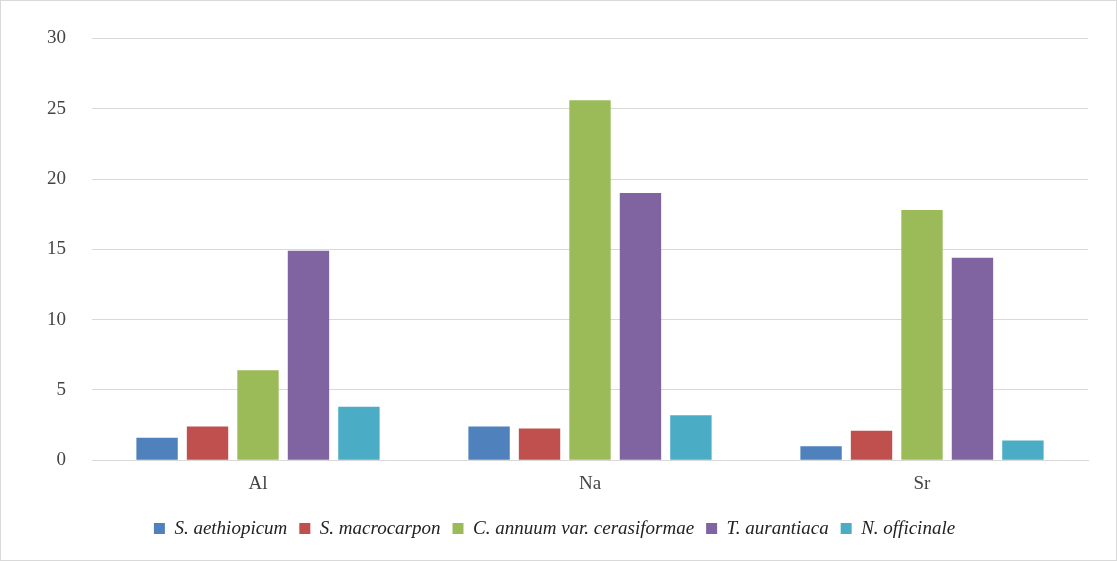 The height and width of the screenshot is (561, 1117). Describe the element at coordinates (56, 248) in the screenshot. I see `y-tick-label: 15` at that location.